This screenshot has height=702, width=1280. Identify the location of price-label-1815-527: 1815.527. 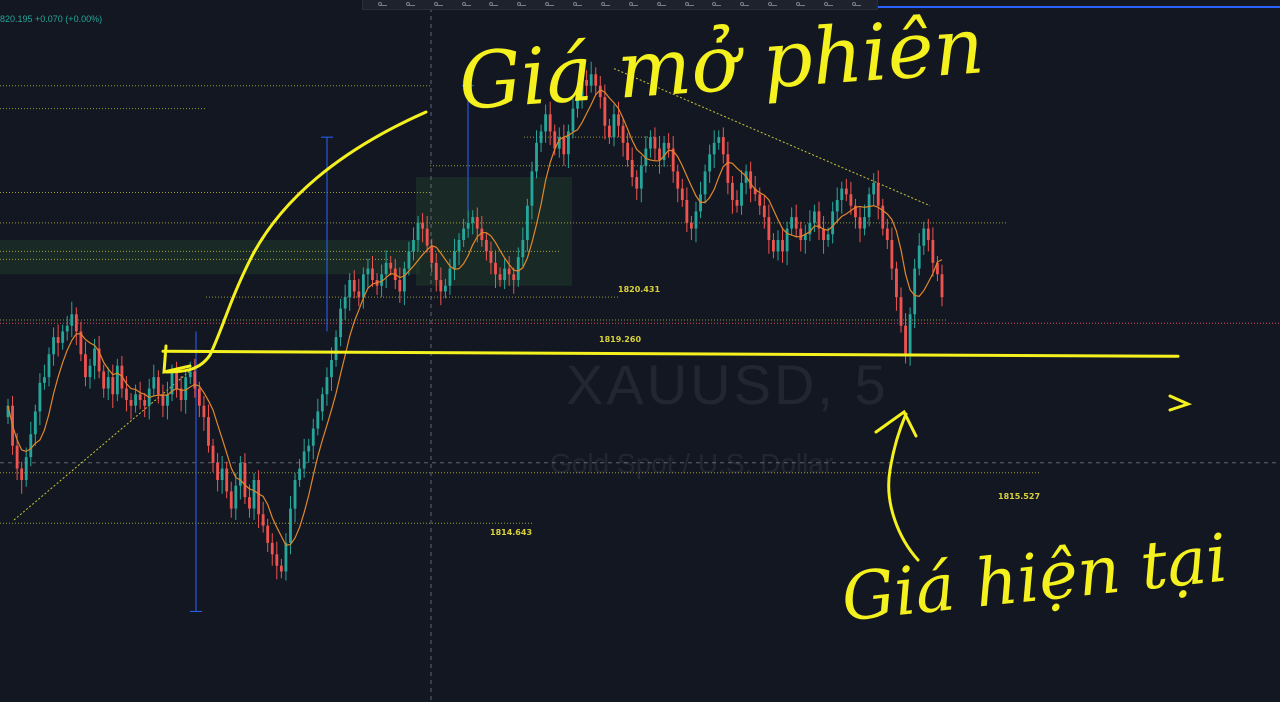
(1019, 496).